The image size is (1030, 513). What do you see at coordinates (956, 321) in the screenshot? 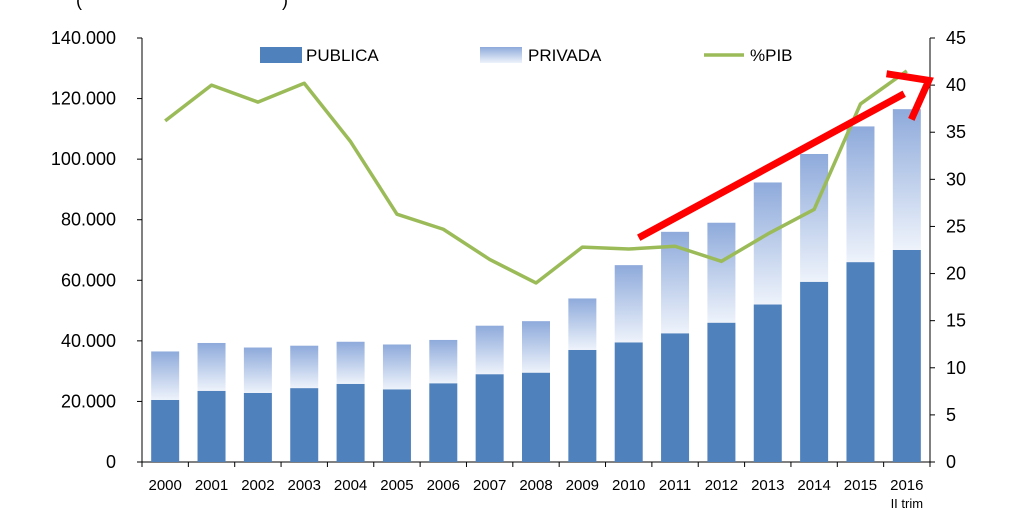
I see `y-right-tick-label: 15` at bounding box center [956, 321].